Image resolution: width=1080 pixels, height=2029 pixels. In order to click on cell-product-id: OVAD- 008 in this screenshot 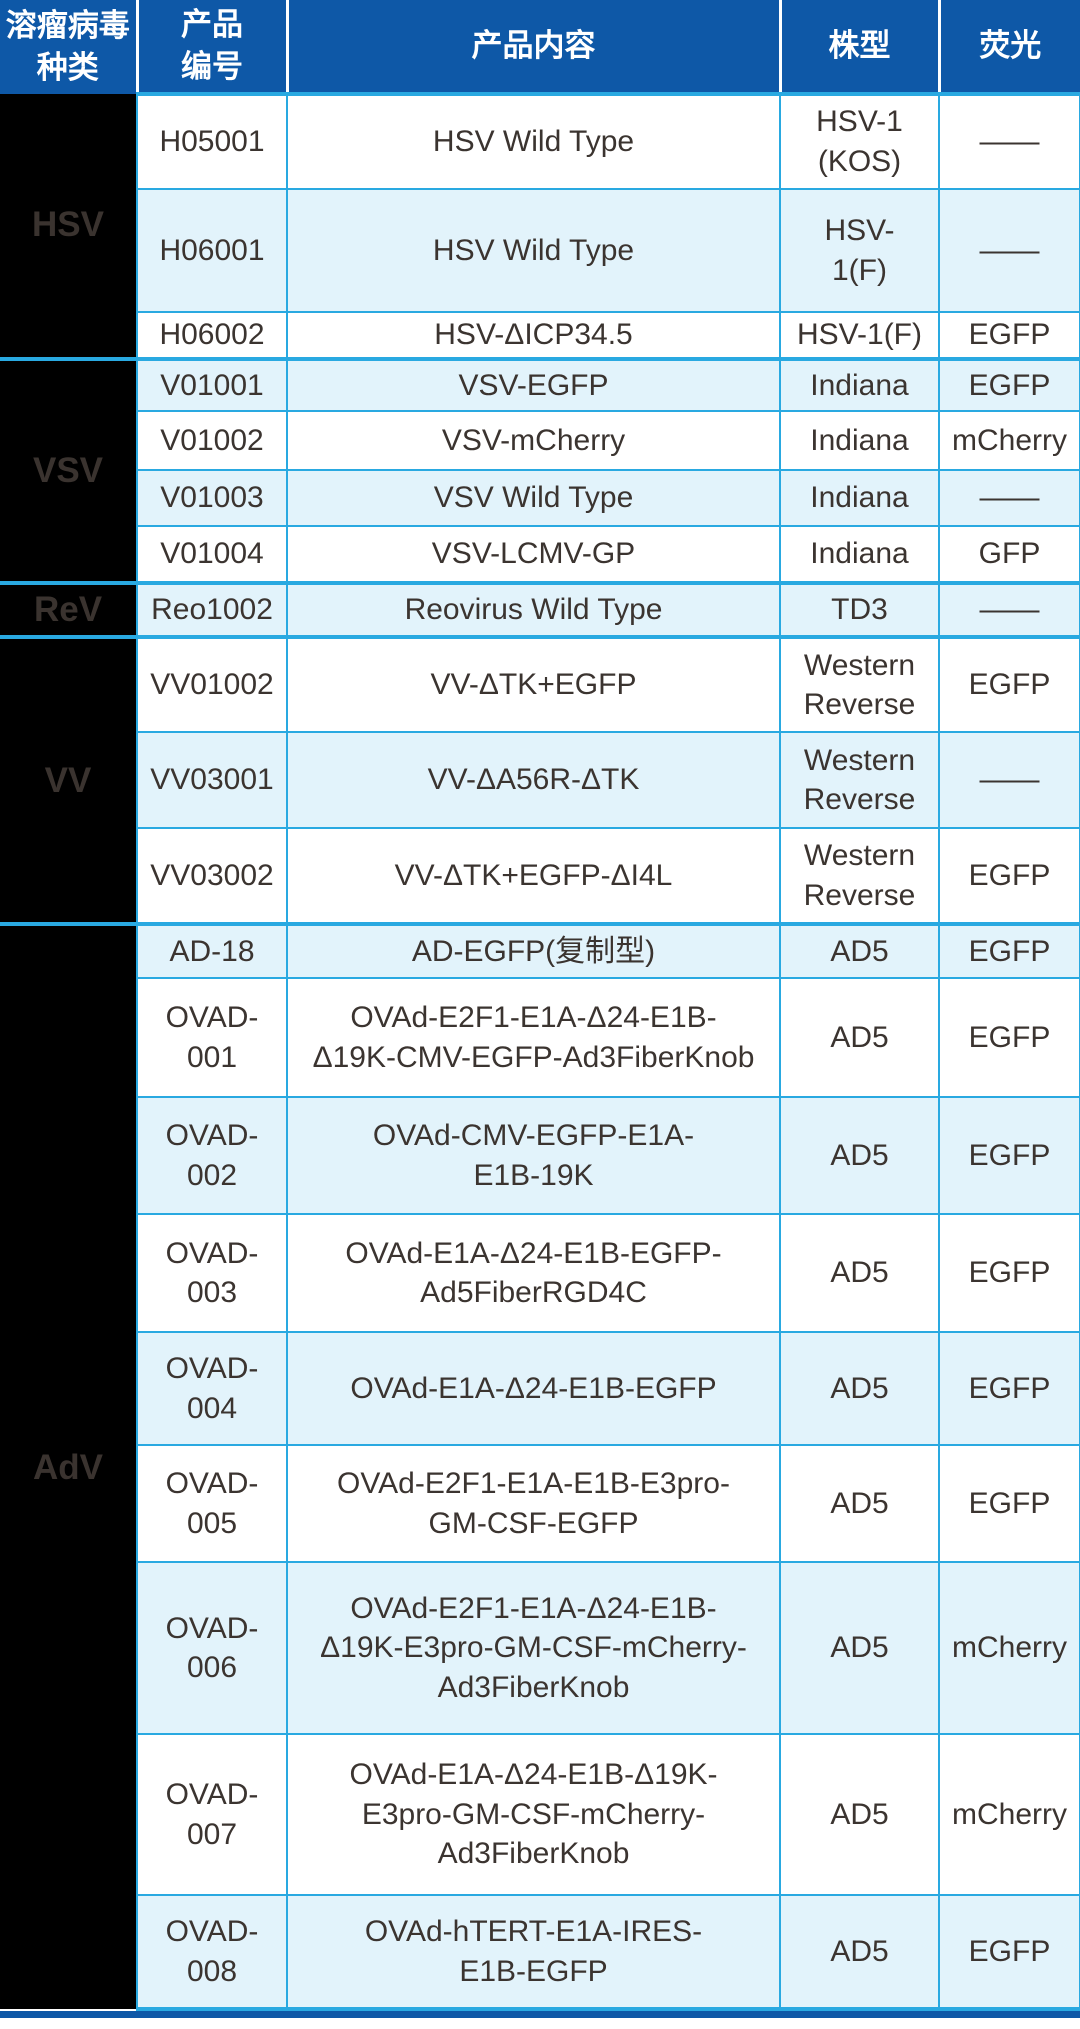, I will do `click(212, 1953)`.